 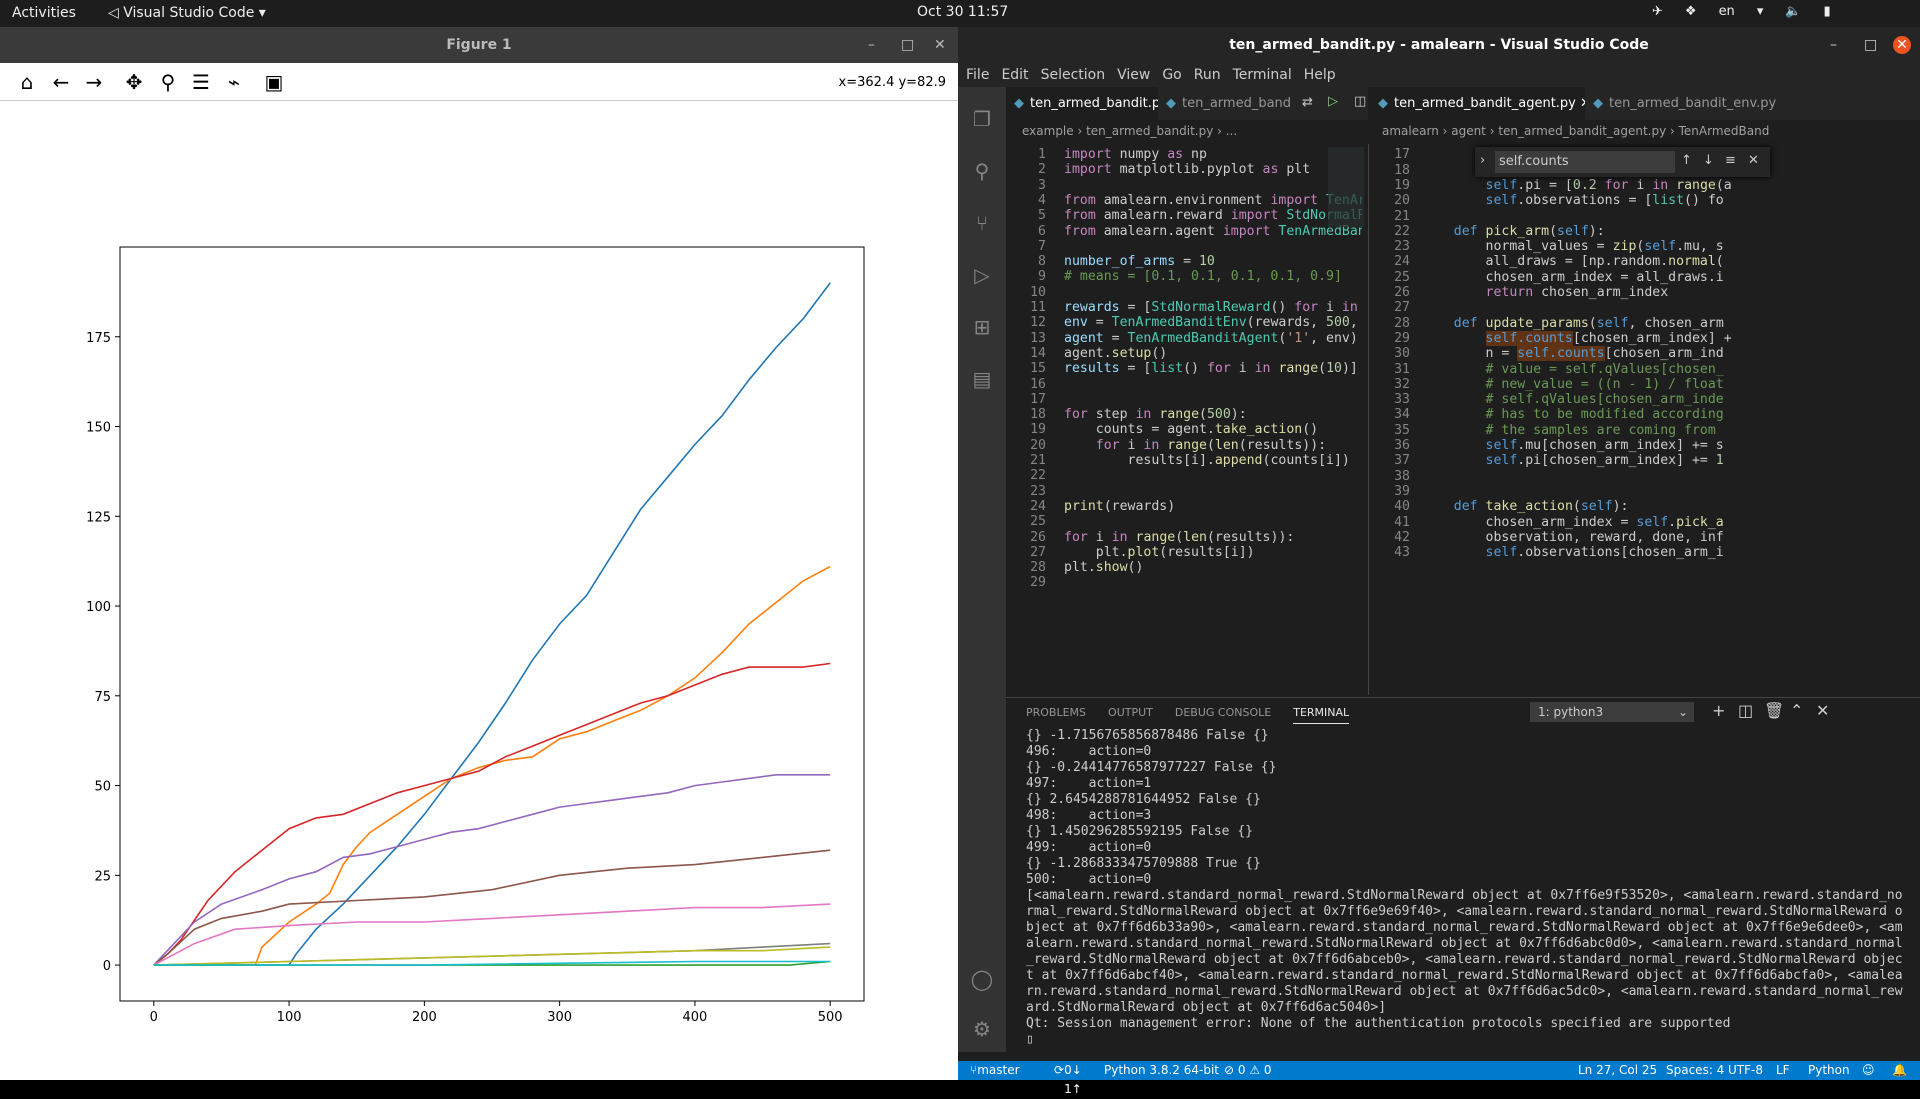 I want to click on network-icon: ▾, so click(x=1760, y=11).